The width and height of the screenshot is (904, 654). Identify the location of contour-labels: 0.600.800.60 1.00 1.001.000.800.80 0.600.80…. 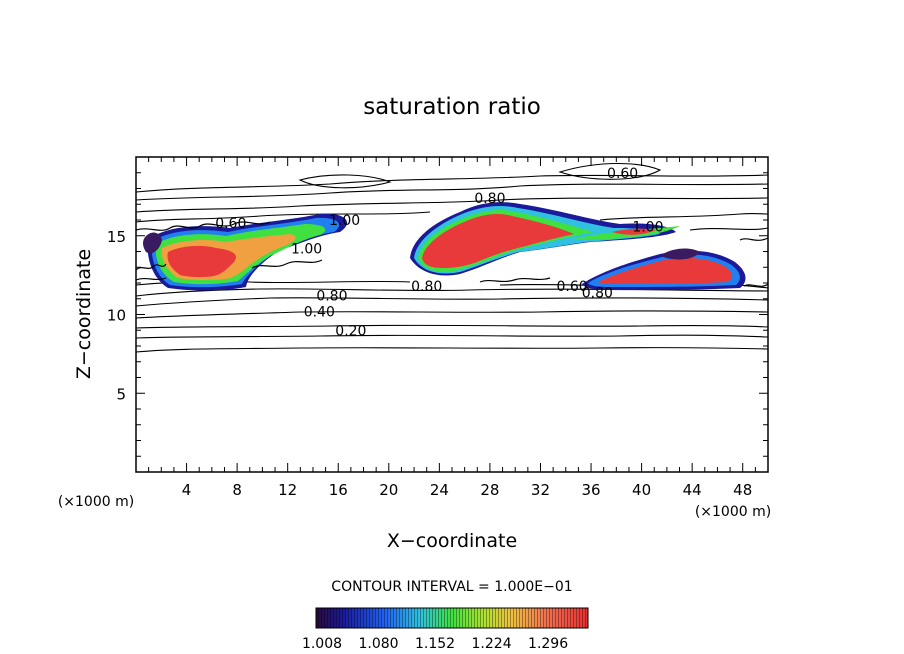
(439, 253).